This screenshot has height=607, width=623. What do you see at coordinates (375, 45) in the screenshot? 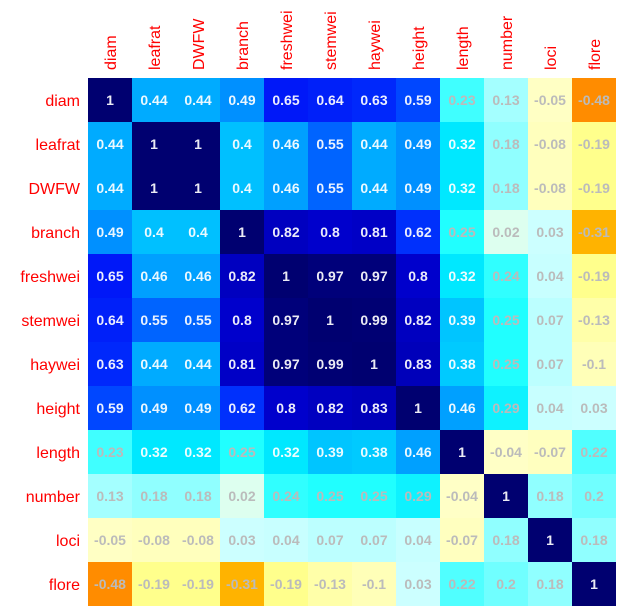
I see `column-label: haywei` at bounding box center [375, 45].